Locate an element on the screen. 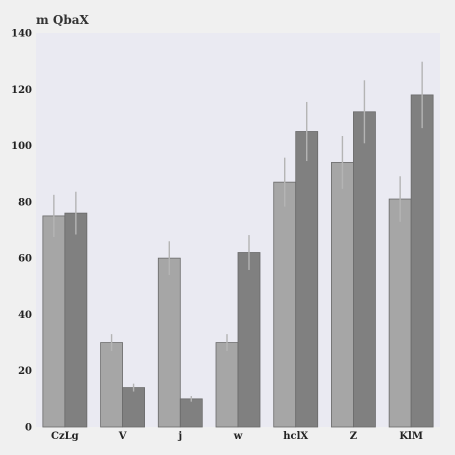  x-tick-label: j is located at coordinates (179, 436).